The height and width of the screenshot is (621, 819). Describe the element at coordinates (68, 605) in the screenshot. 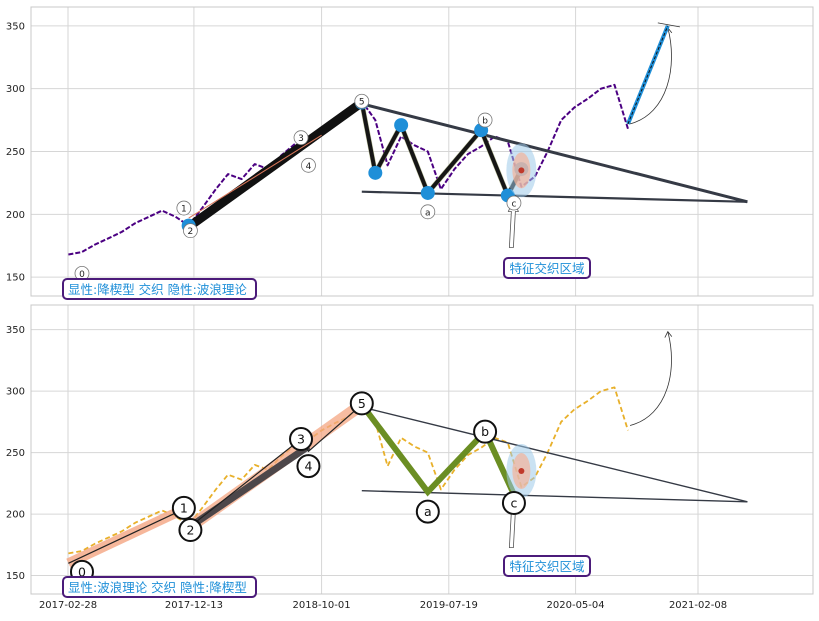

I see `x-tick-label: 2017-02-28` at that location.